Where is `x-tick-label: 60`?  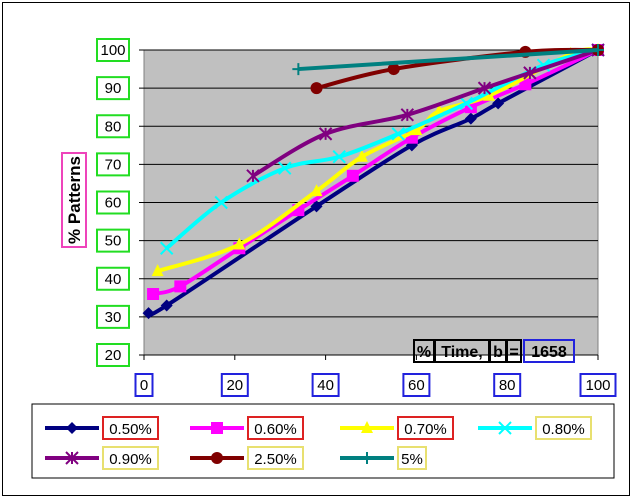
x-tick-label: 60 is located at coordinates (416, 385).